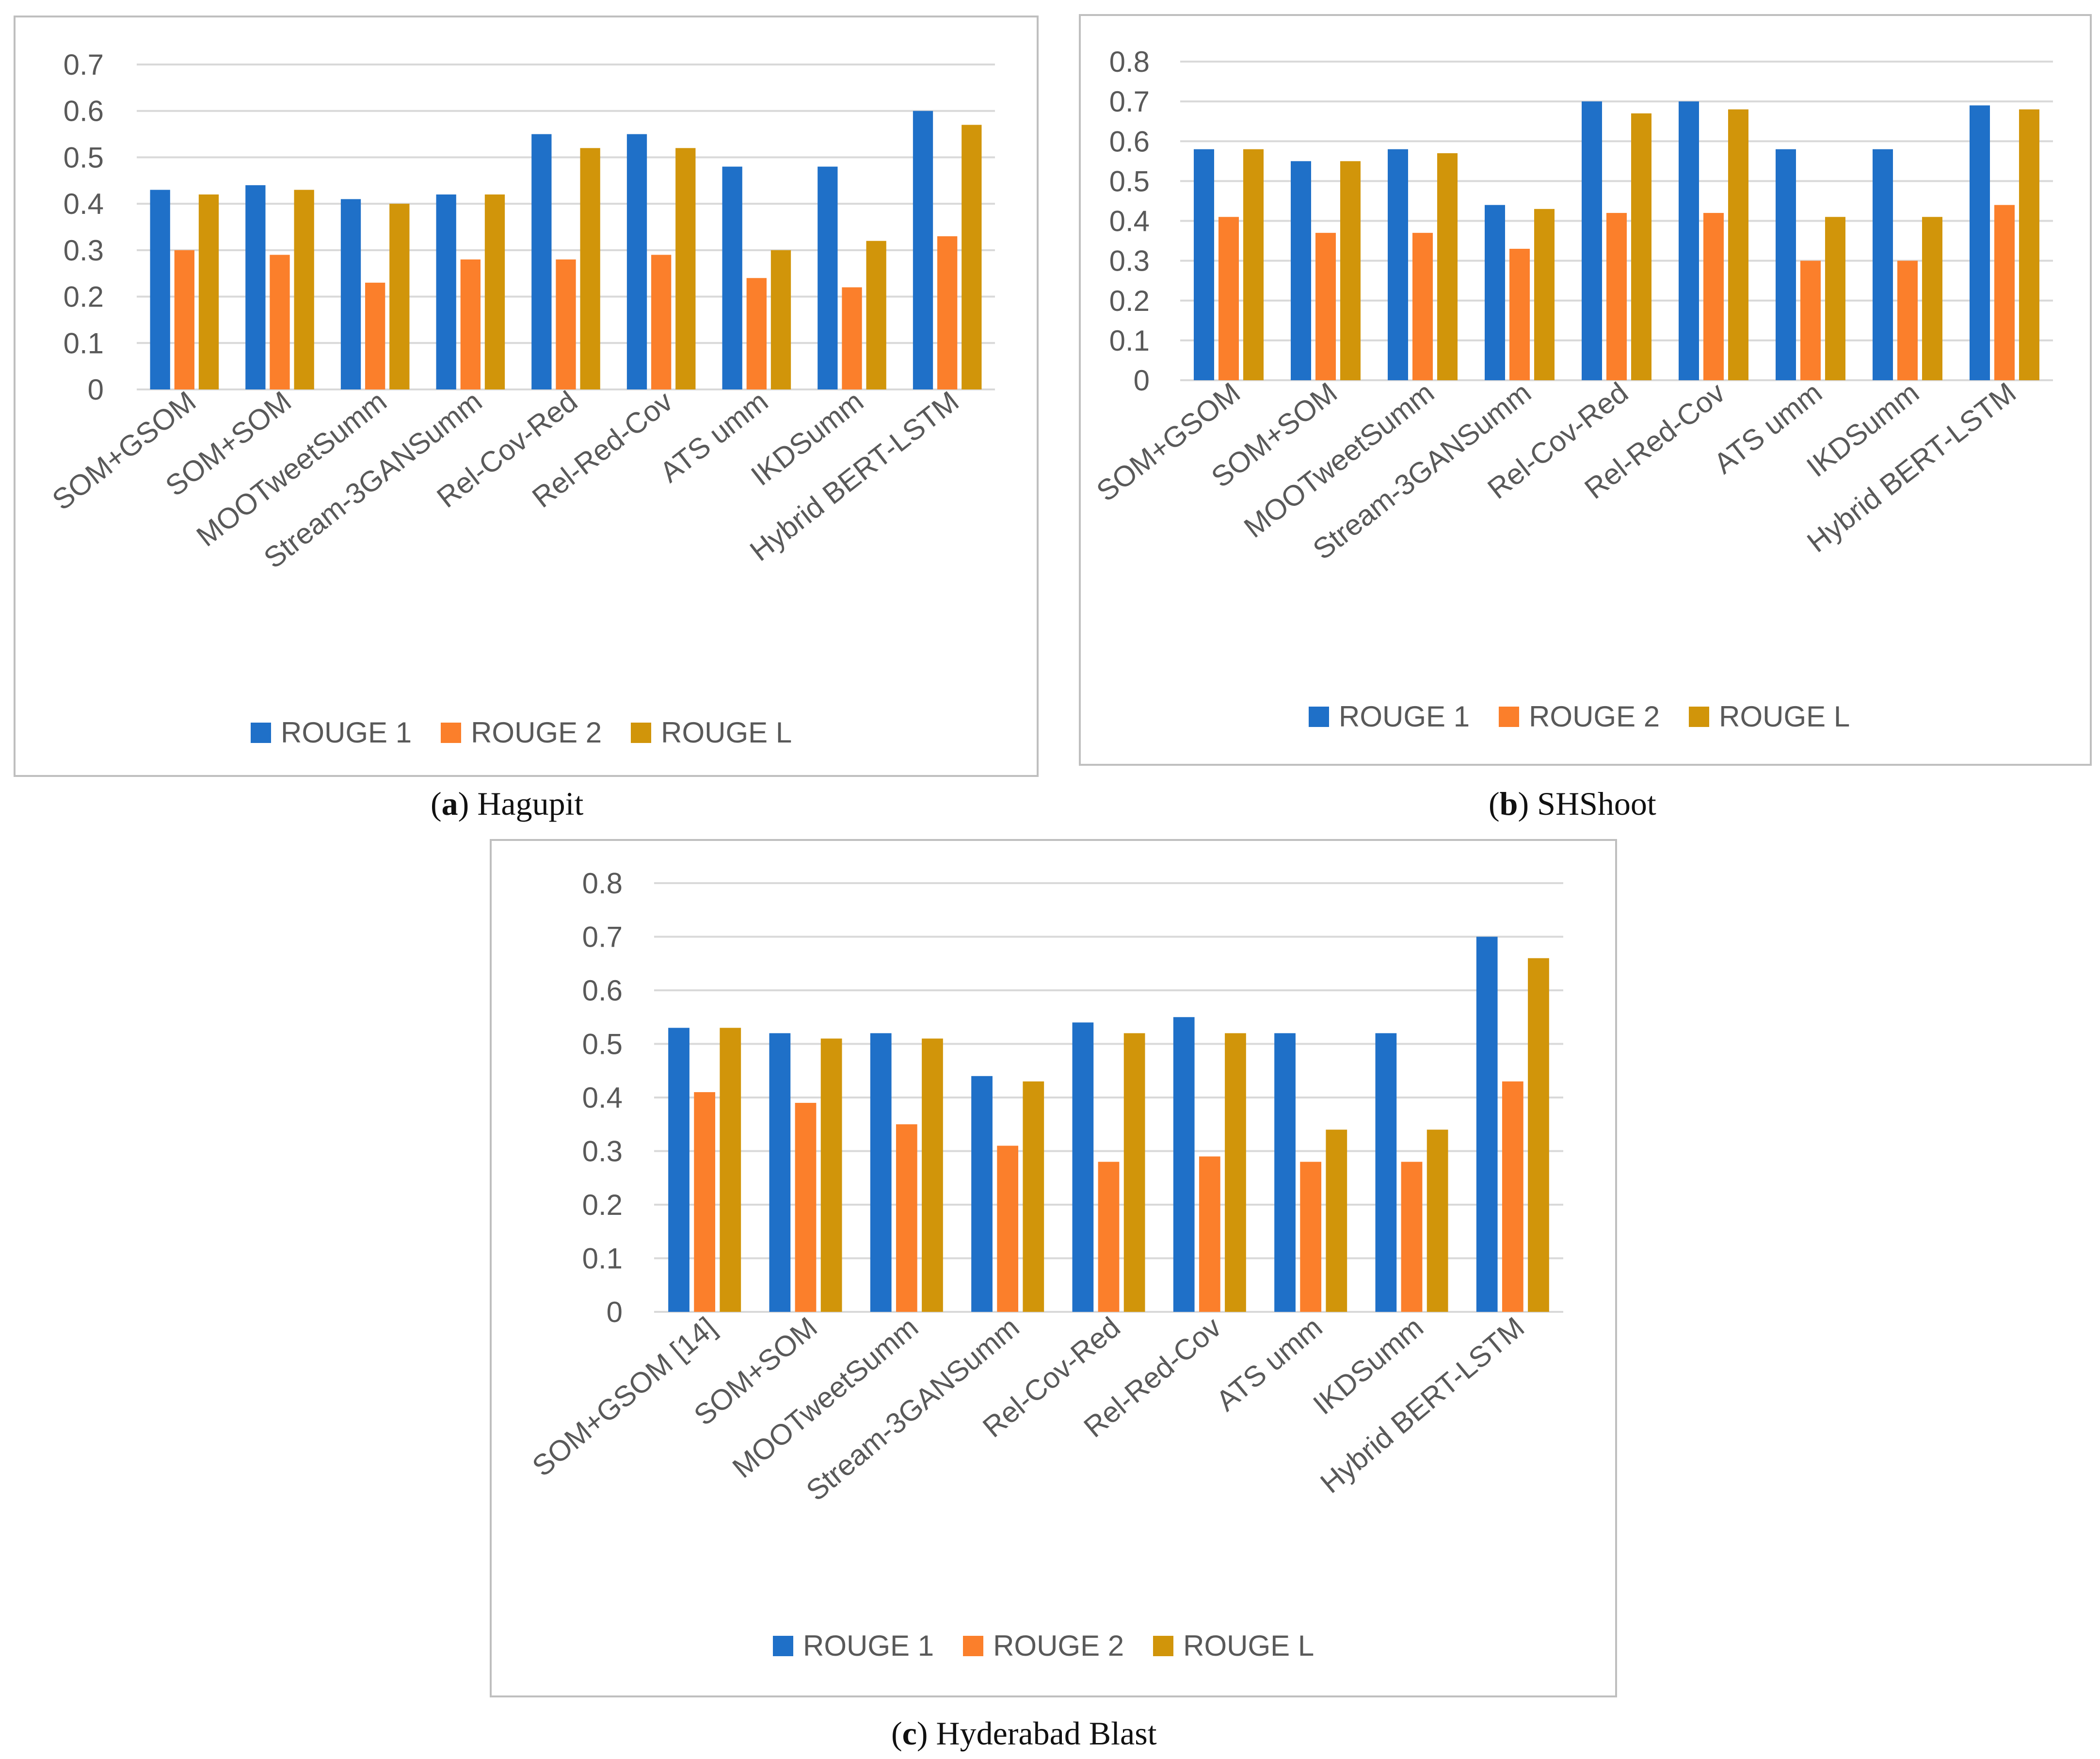 This screenshot has height=1759, width=2100. What do you see at coordinates (449, 803) in the screenshot?
I see `caption-letter: a` at bounding box center [449, 803].